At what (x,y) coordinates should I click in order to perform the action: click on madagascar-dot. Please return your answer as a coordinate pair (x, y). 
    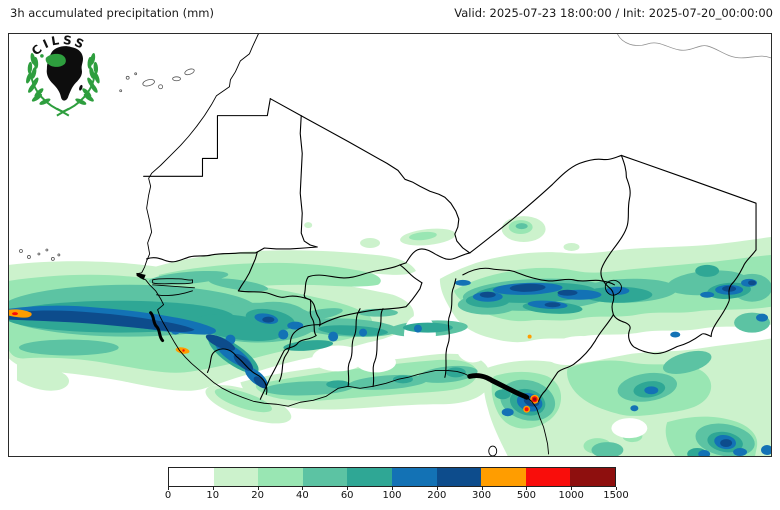
    Looking at the image, I should click on (81, 87).